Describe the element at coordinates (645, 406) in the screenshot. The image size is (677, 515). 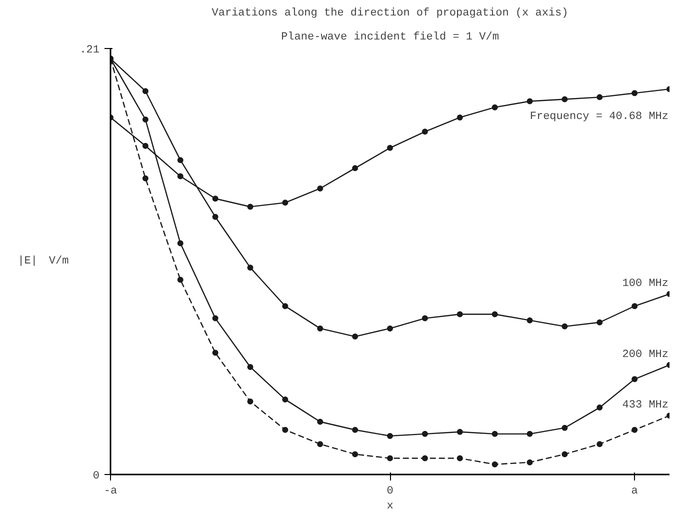
I see `series-label: 433 MHz` at that location.